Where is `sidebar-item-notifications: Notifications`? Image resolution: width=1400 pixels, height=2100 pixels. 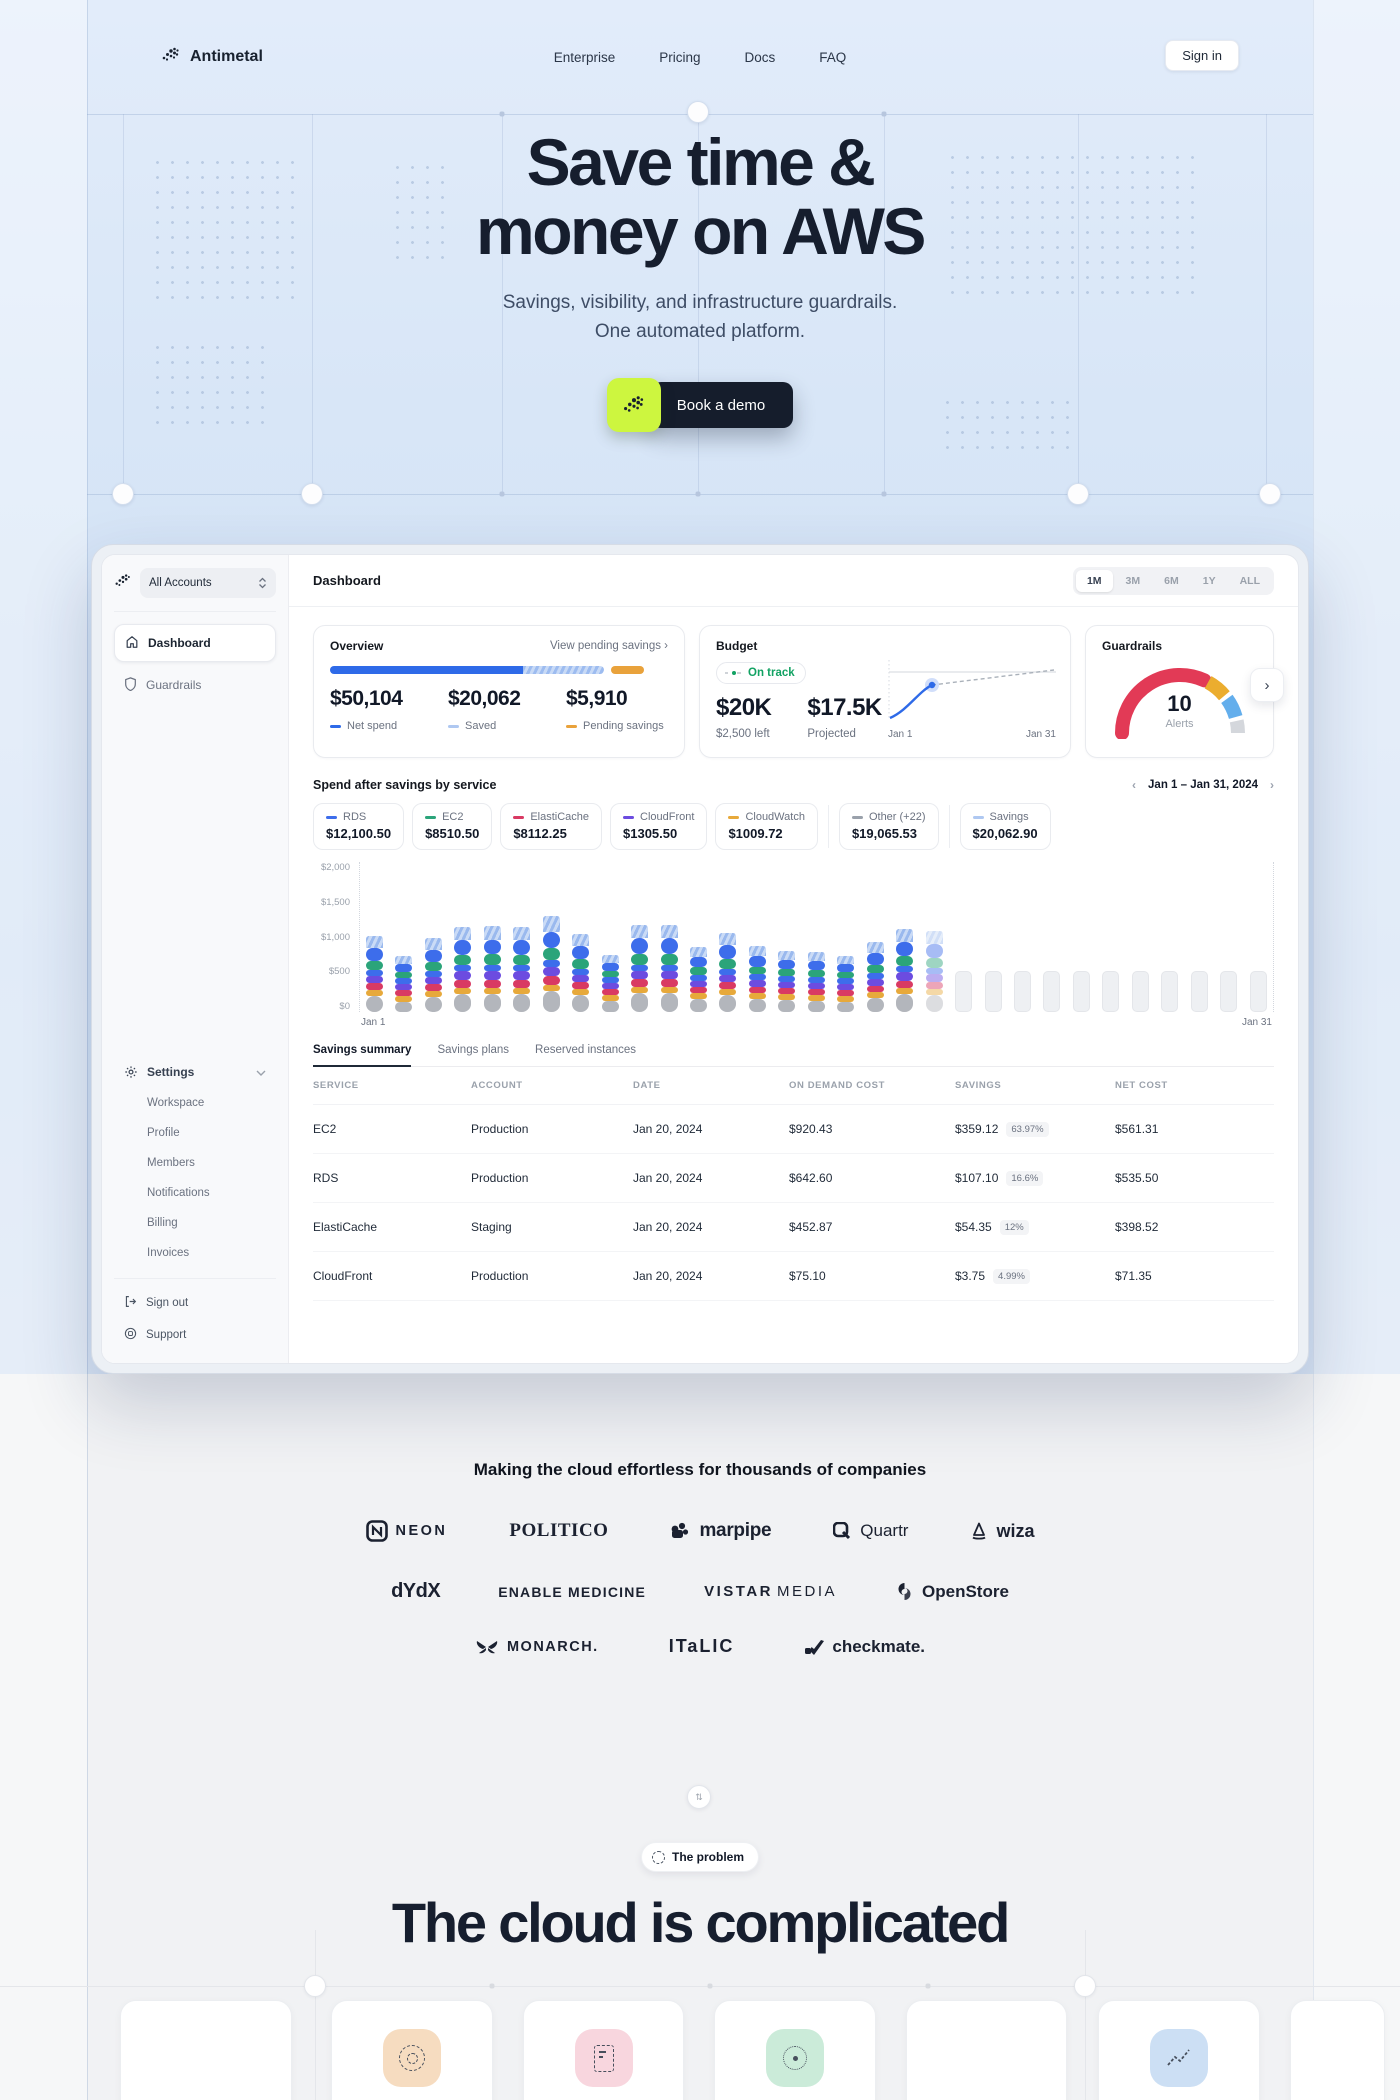
sidebar-item-notifications: Notifications is located at coordinates (178, 1193).